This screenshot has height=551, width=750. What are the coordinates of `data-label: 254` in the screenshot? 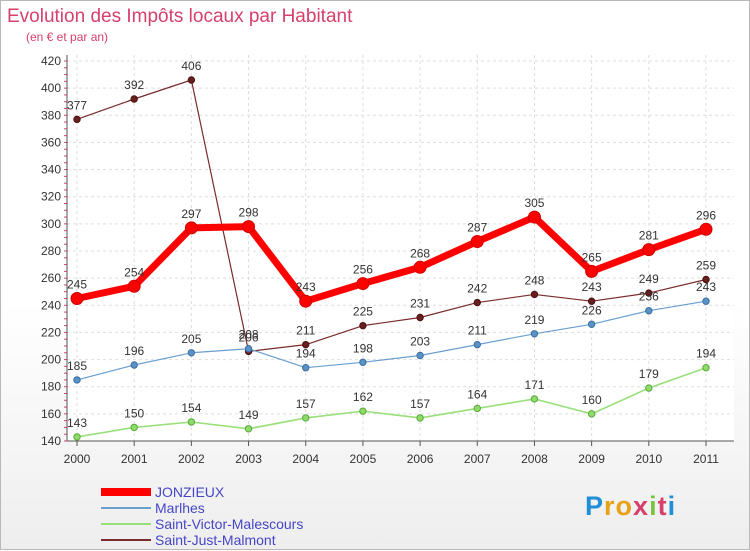 It's located at (134, 272).